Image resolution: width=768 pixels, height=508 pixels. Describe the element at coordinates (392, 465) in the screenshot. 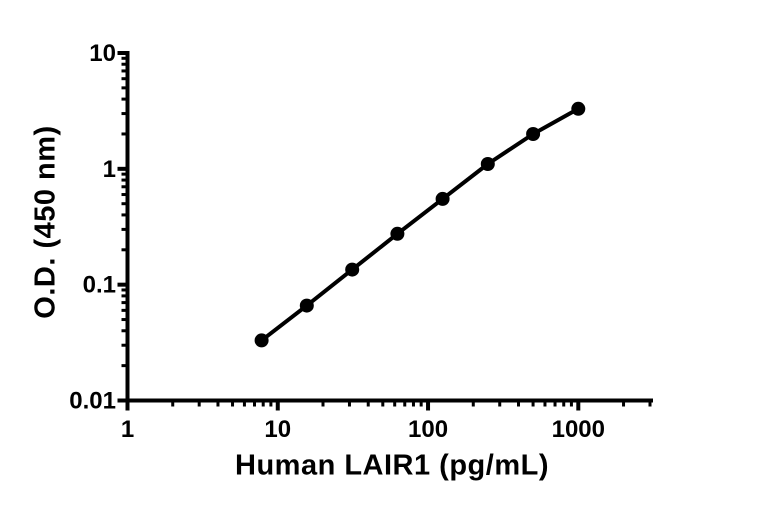

I see `x-axis-title: Human LAIR1 (pg/mL)` at that location.